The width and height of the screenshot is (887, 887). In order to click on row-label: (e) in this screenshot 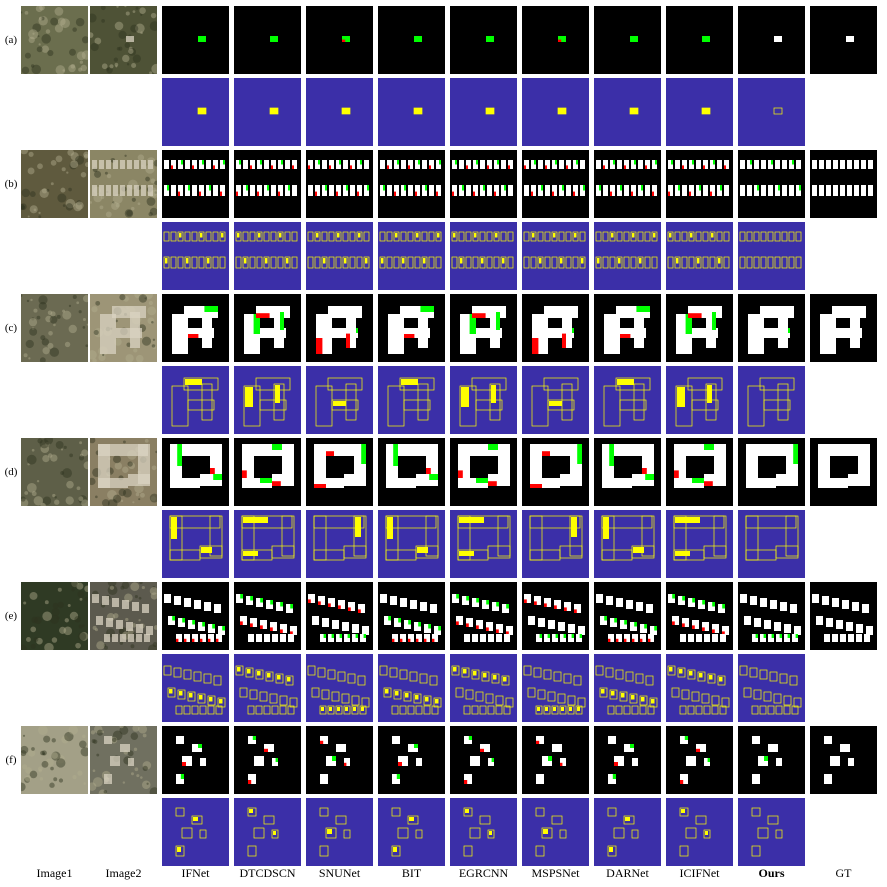, I will do `click(11, 616)`.